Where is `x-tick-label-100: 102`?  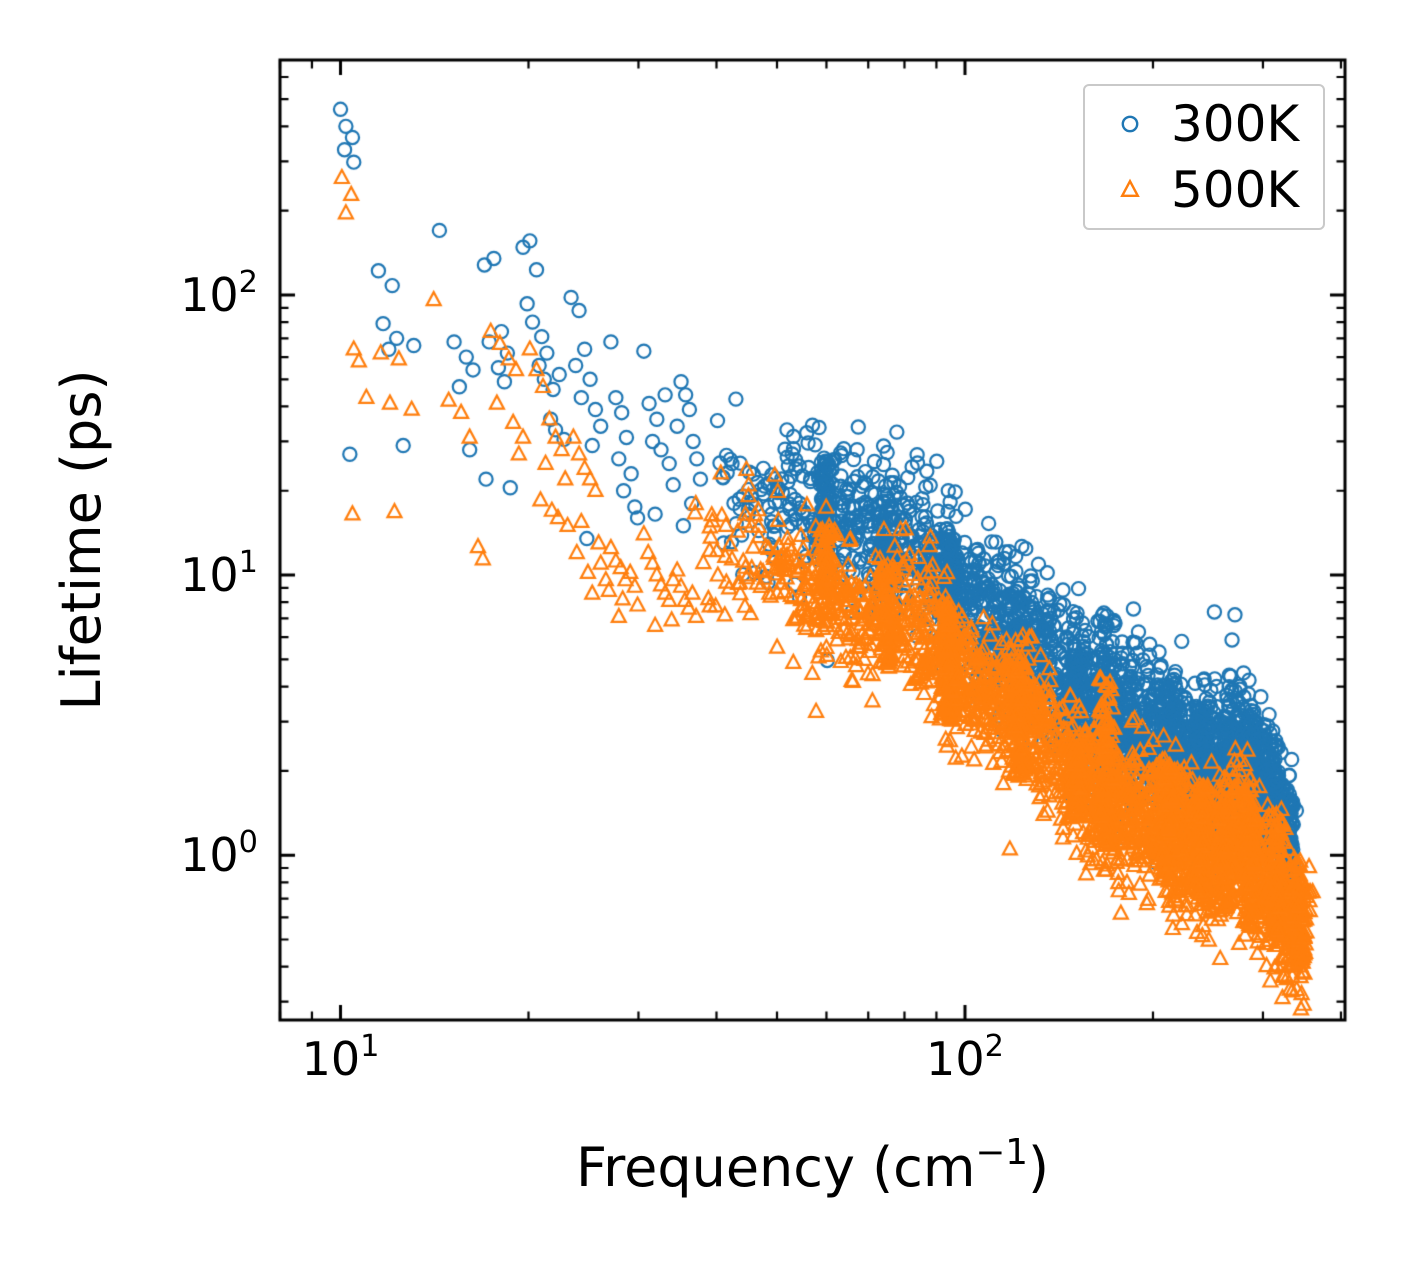
x-tick-label-100: 102 is located at coordinates (965, 1057).